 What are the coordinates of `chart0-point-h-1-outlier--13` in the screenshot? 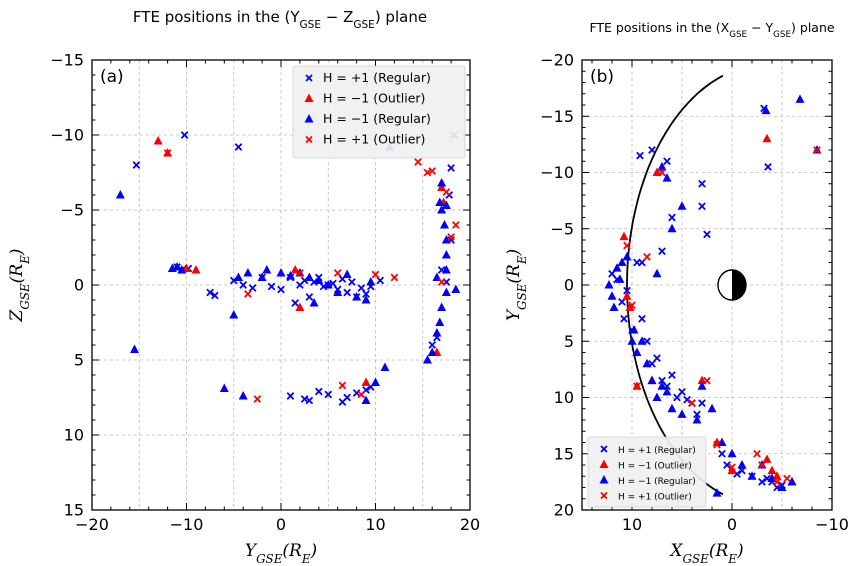 It's located at (451, 237).